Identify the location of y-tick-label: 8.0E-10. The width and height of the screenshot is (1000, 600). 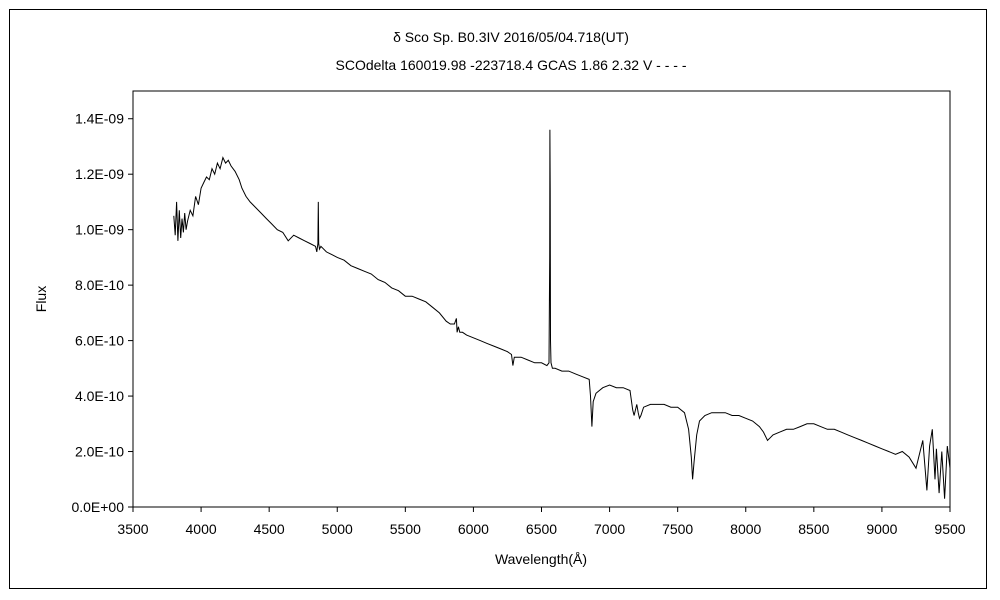
(99, 285).